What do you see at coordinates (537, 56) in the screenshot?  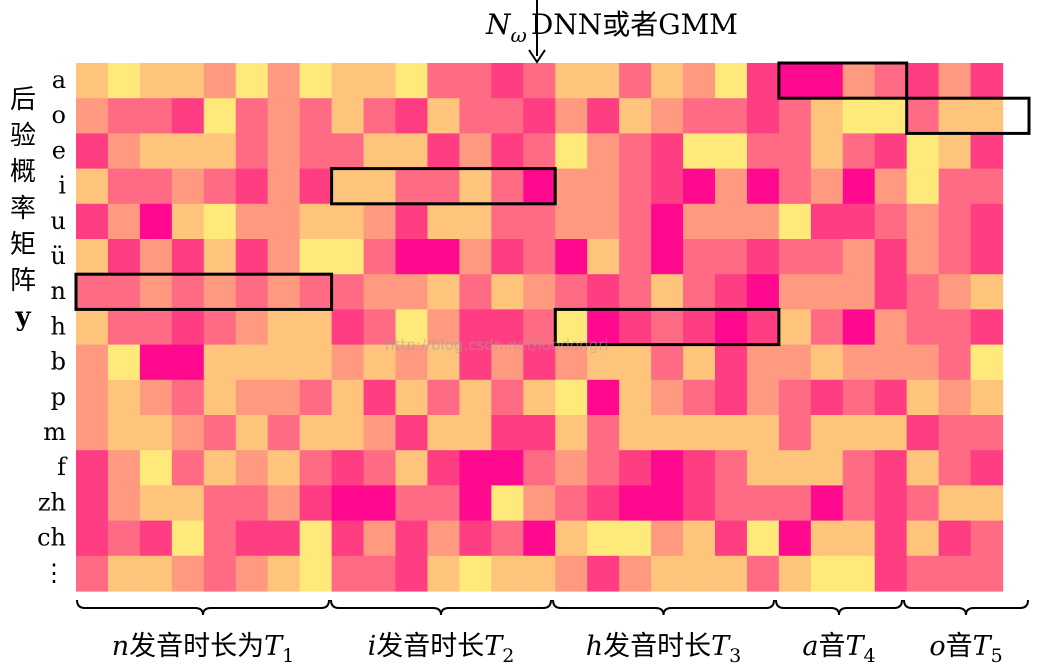 I see `input-arrow-head` at bounding box center [537, 56].